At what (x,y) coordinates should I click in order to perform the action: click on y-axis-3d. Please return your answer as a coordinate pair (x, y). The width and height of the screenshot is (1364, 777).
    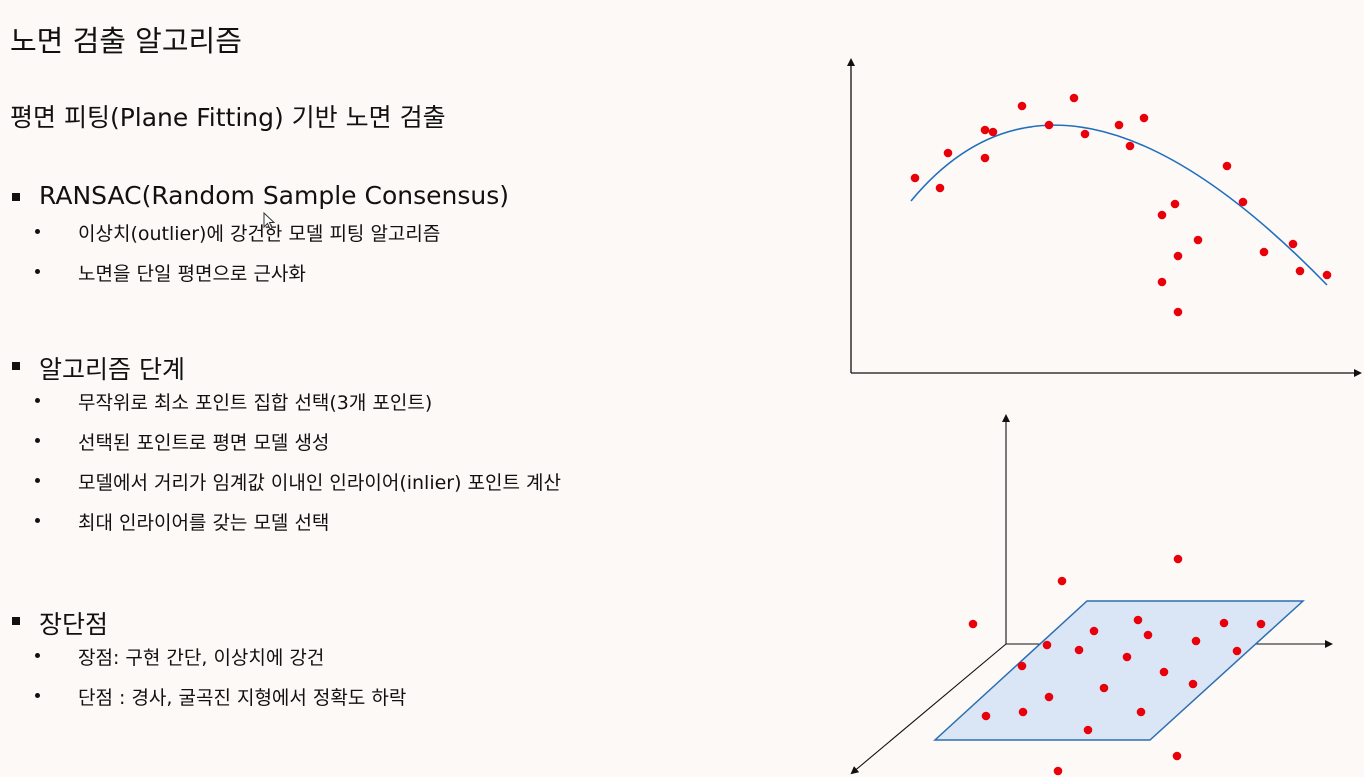
    Looking at the image, I should click on (928, 709).